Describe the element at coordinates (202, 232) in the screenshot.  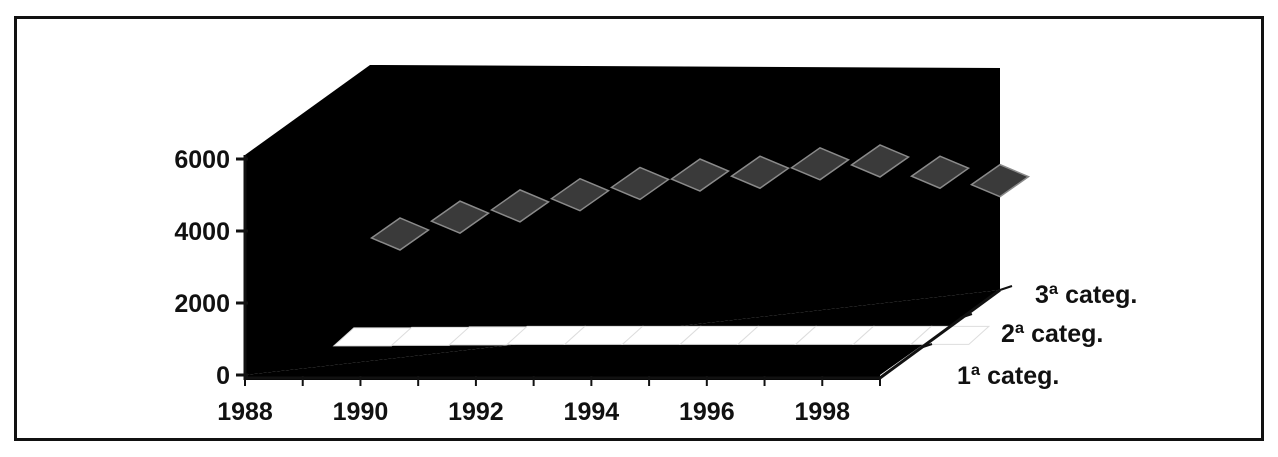
I see `y-tick-label: 4000` at that location.